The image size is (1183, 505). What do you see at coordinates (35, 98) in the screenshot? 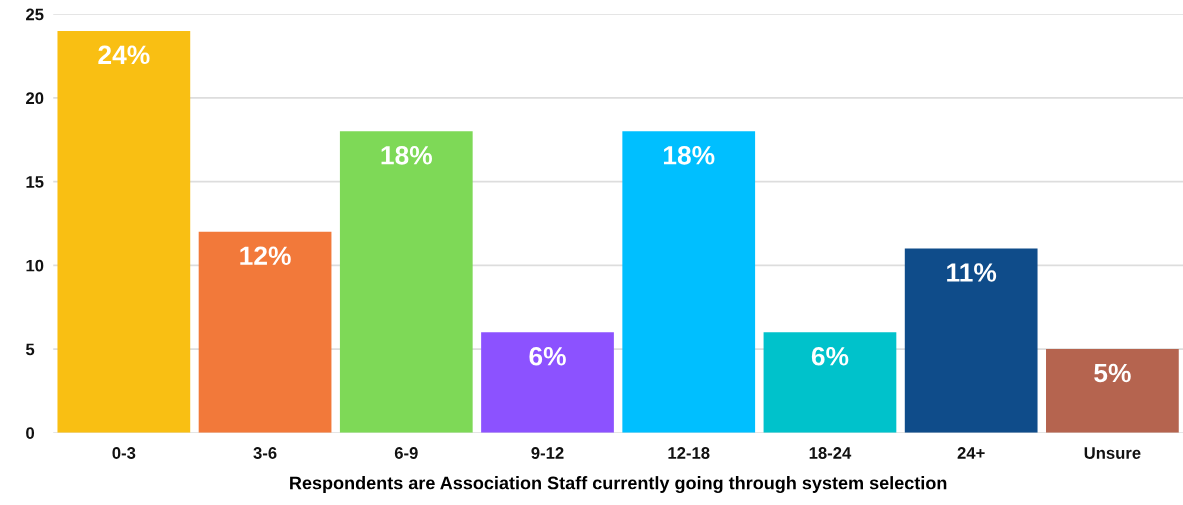
I see `y-tick-label: 20` at bounding box center [35, 98].